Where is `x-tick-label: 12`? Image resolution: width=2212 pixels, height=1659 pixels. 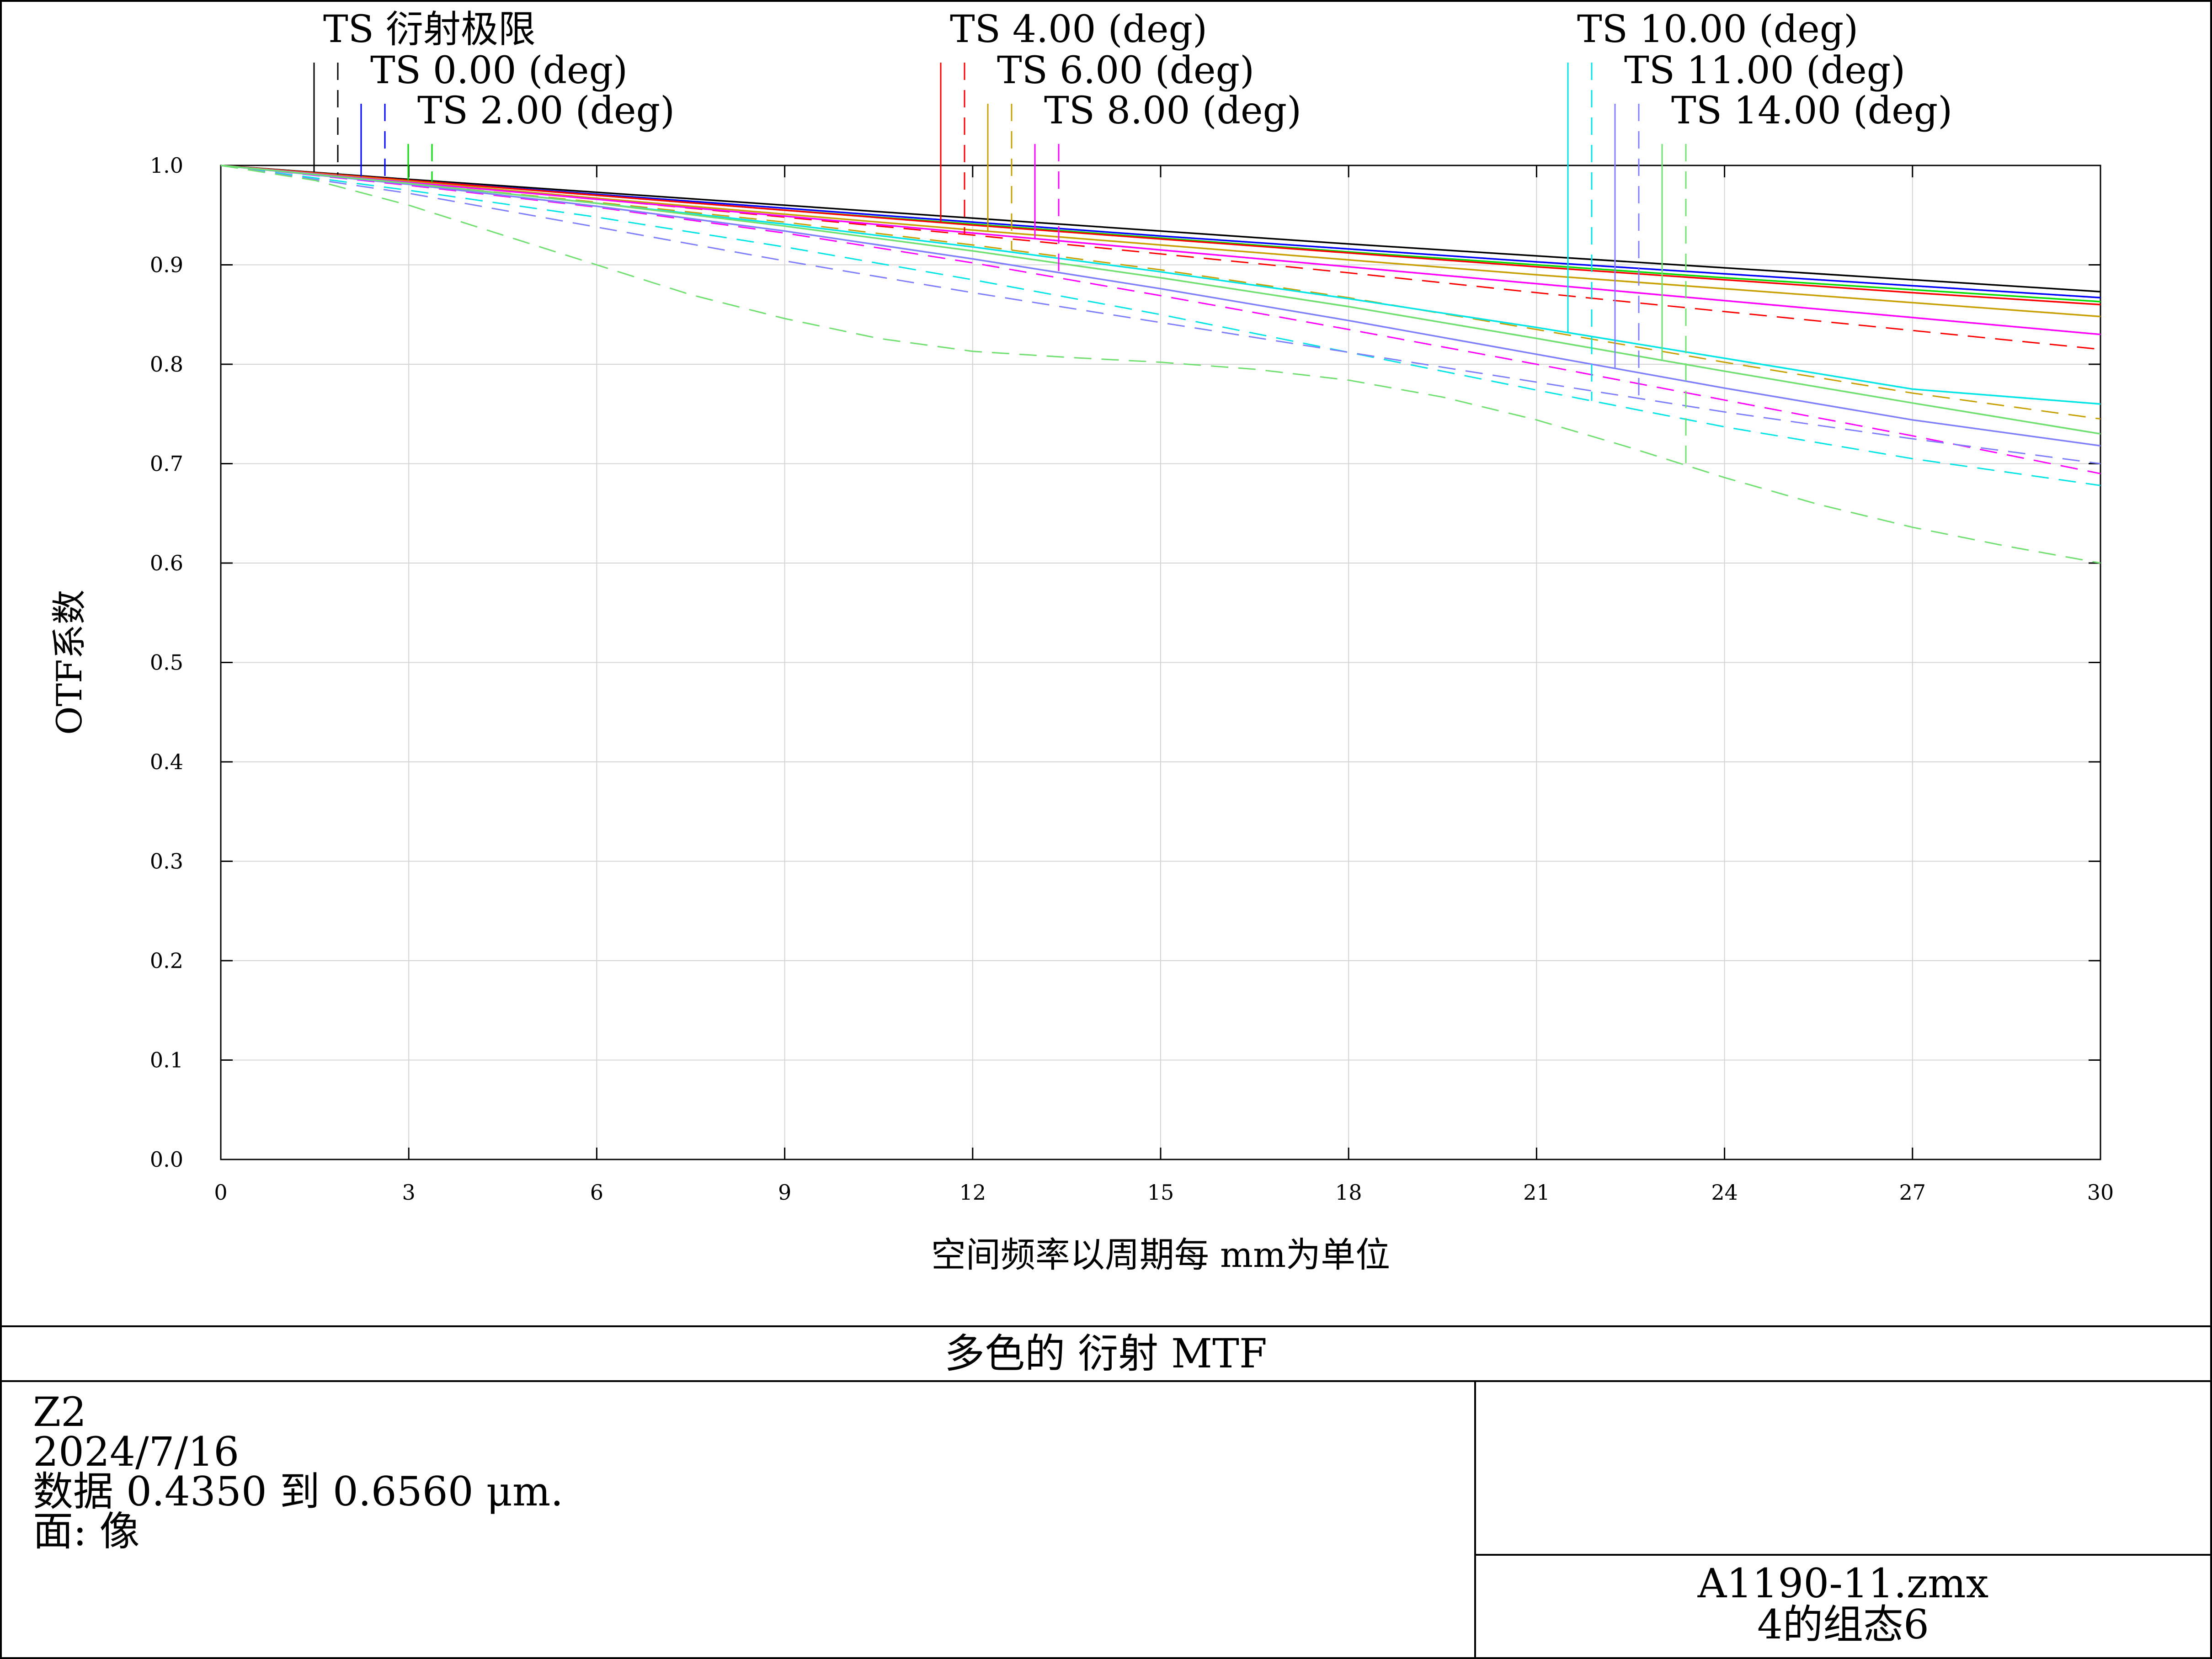 x-tick-label: 12 is located at coordinates (972, 1192).